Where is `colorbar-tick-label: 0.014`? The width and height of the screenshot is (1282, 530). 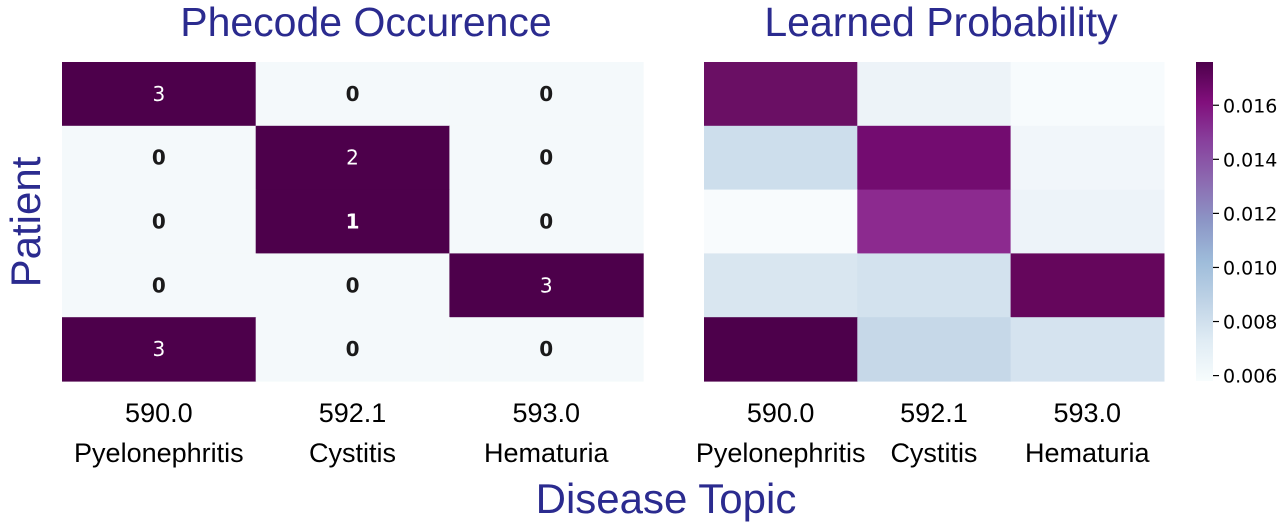 colorbar-tick-label: 0.014 is located at coordinates (1250, 160).